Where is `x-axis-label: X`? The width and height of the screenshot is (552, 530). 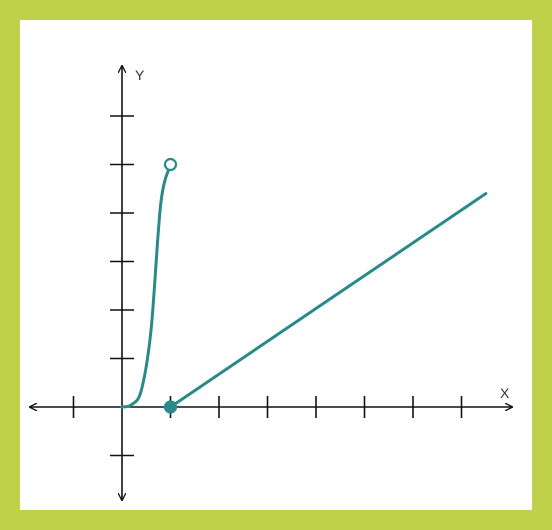 x-axis-label: X is located at coordinates (505, 393).